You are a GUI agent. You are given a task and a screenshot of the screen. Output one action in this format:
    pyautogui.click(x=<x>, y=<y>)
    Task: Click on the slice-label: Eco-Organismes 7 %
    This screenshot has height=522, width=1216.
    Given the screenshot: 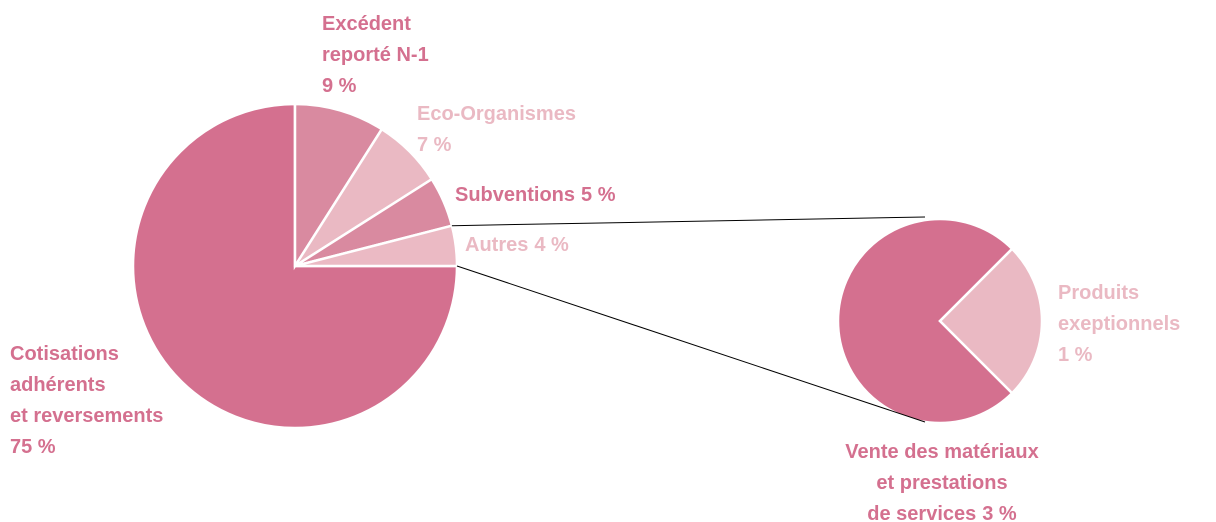 What is the action you would take?
    pyautogui.click(x=496, y=129)
    